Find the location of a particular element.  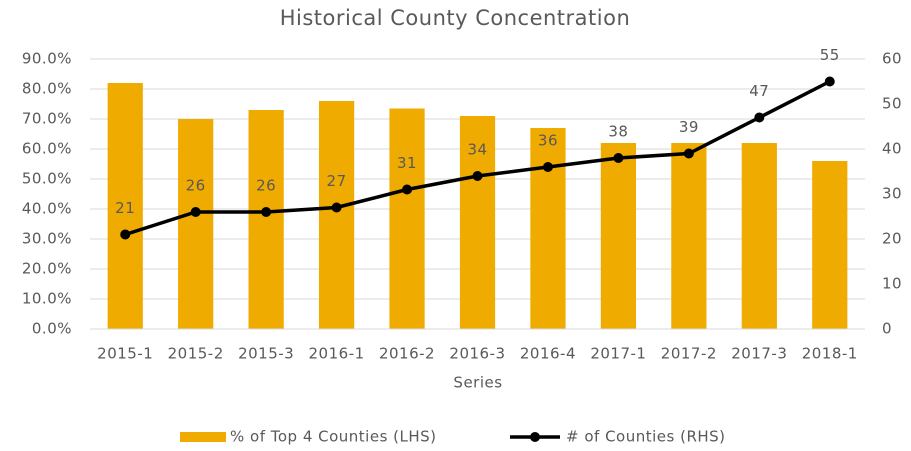

y-tick-label: 0.0% is located at coordinates (52, 329).